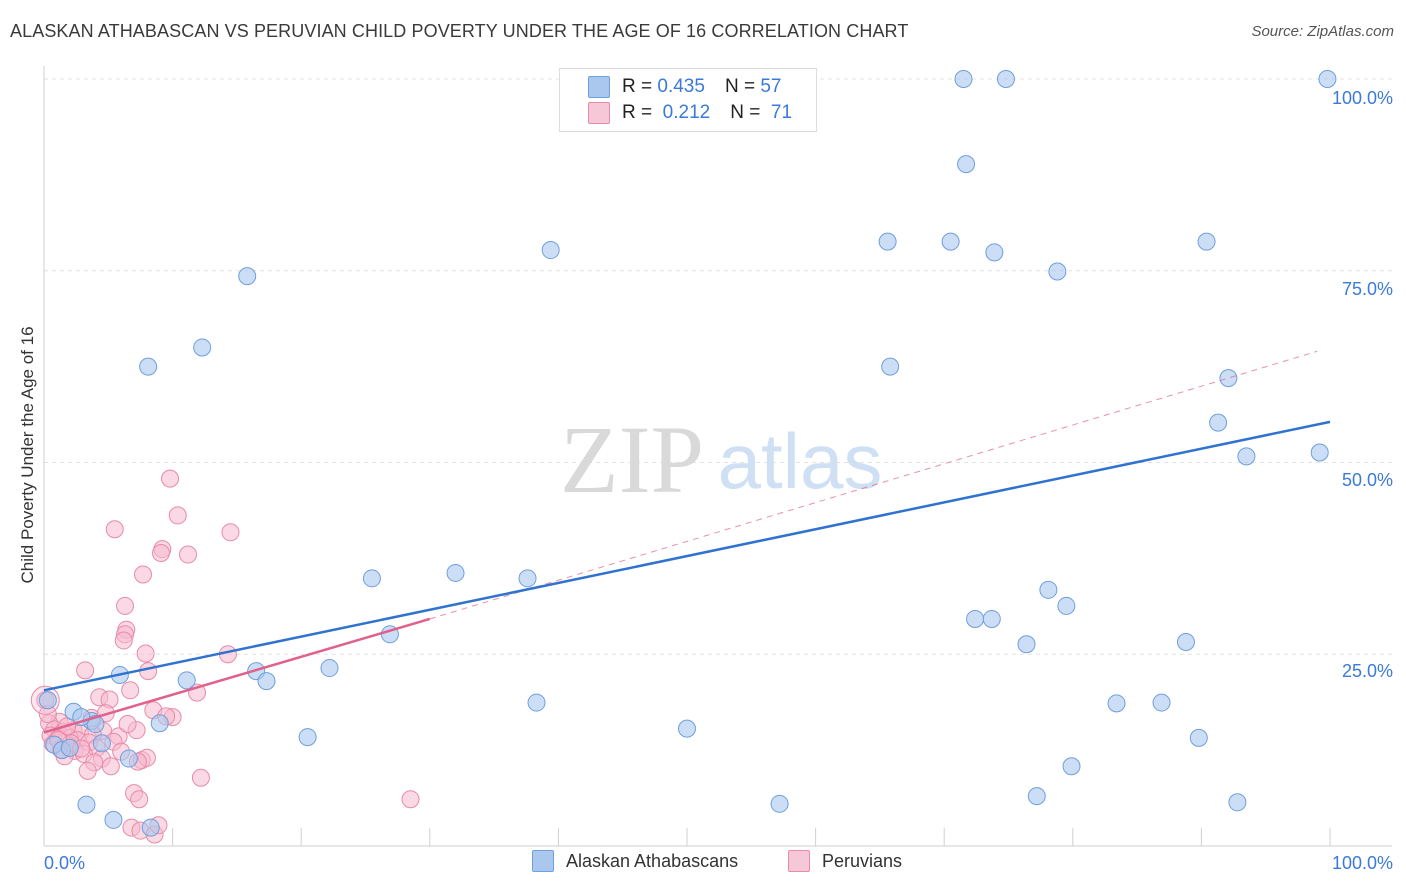 The image size is (1406, 892). What do you see at coordinates (688, 100) in the screenshot?
I see `stats-legend: R = 0.435 N = 57 R = 0.212 N = 71` at bounding box center [688, 100].